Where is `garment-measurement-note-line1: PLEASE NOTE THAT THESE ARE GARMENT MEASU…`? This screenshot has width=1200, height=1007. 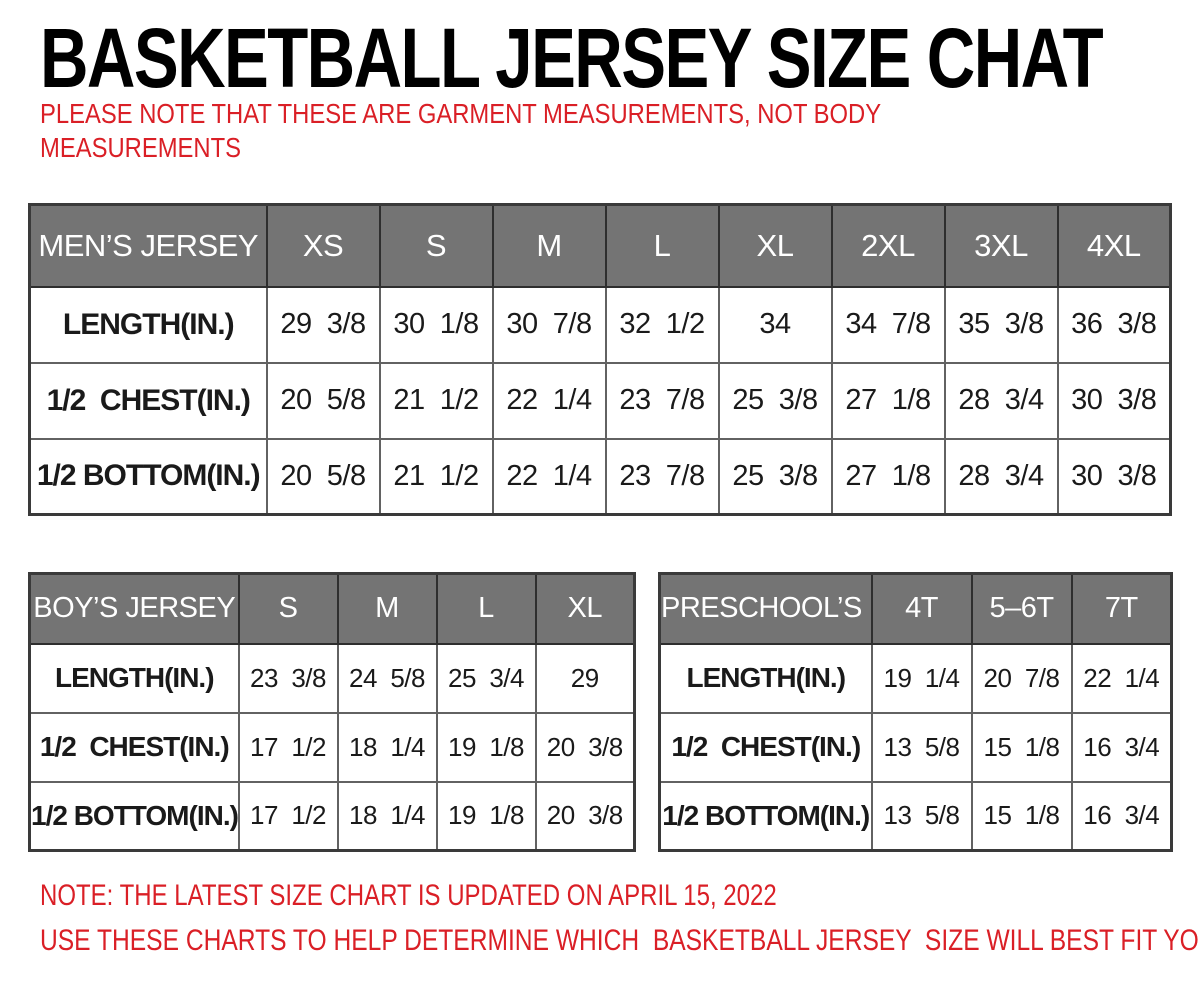 garment-measurement-note-line1: PLEASE NOTE THAT THESE ARE GARMENT MEASU… is located at coordinates (461, 113).